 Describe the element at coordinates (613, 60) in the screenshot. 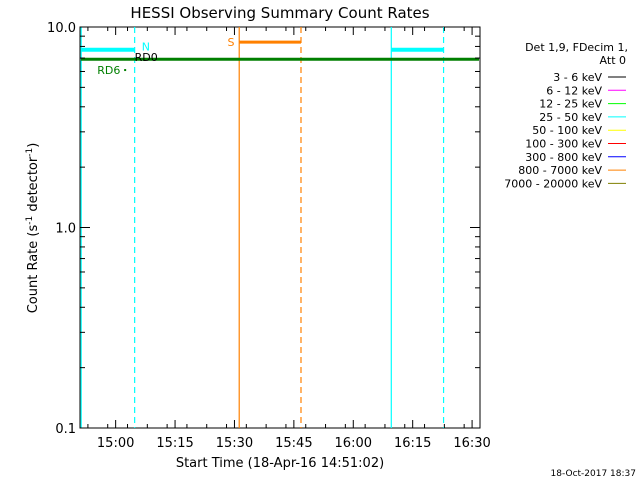

I see `legend-header-line2: Att 0` at that location.